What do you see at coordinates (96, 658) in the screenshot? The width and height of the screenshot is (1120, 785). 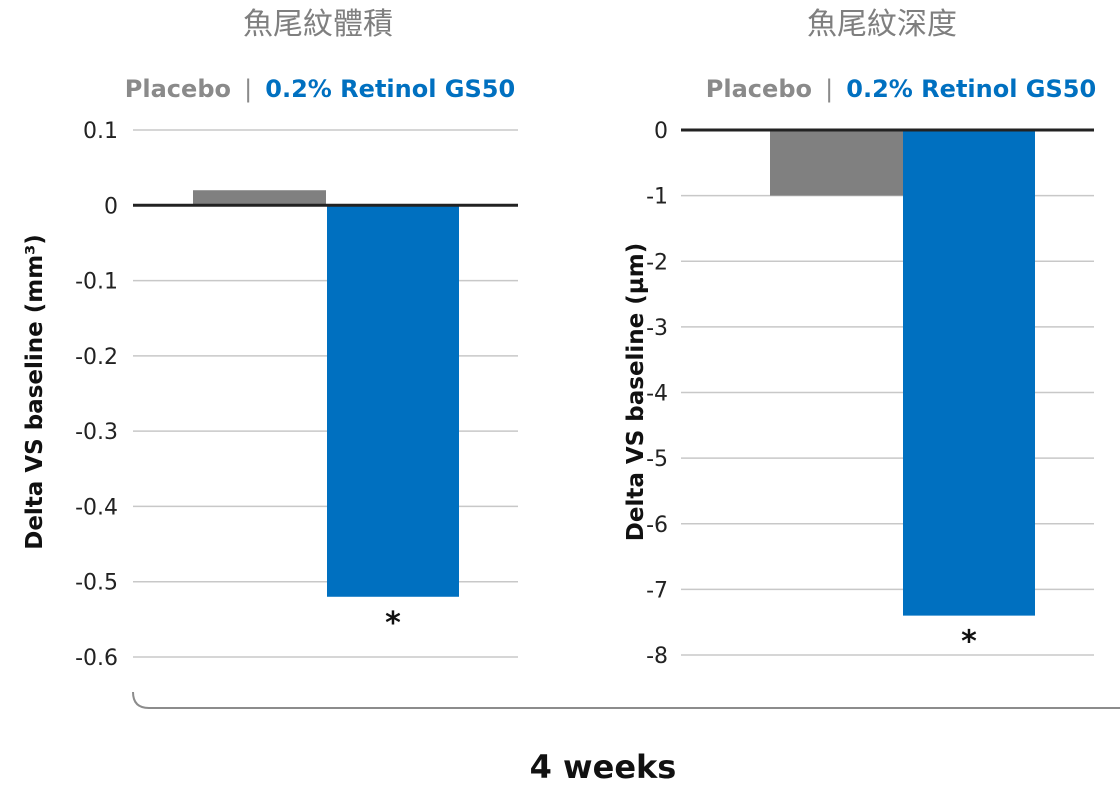 I see `y-tick-label: -0.6` at bounding box center [96, 658].